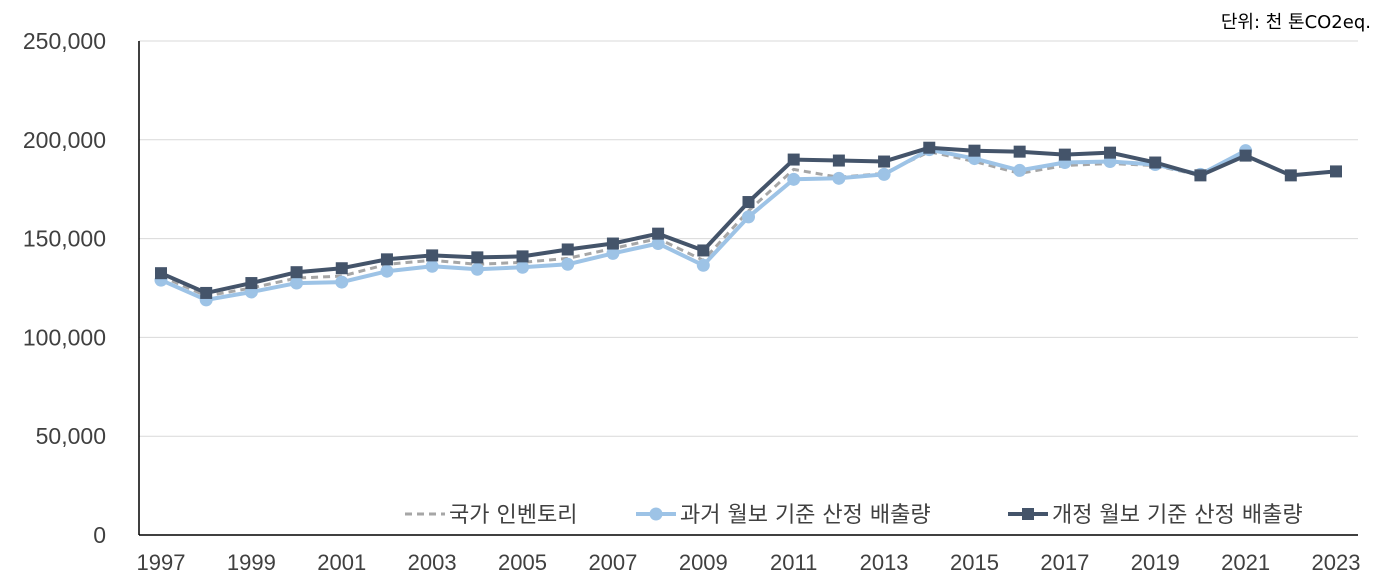  I want to click on x-tick-label: 1997, so click(161, 562).